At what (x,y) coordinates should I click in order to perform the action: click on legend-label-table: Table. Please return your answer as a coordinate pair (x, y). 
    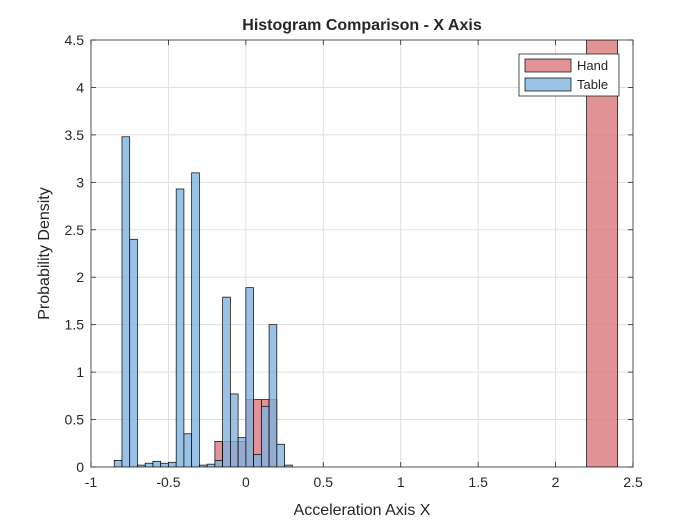
    Looking at the image, I should click on (592, 84).